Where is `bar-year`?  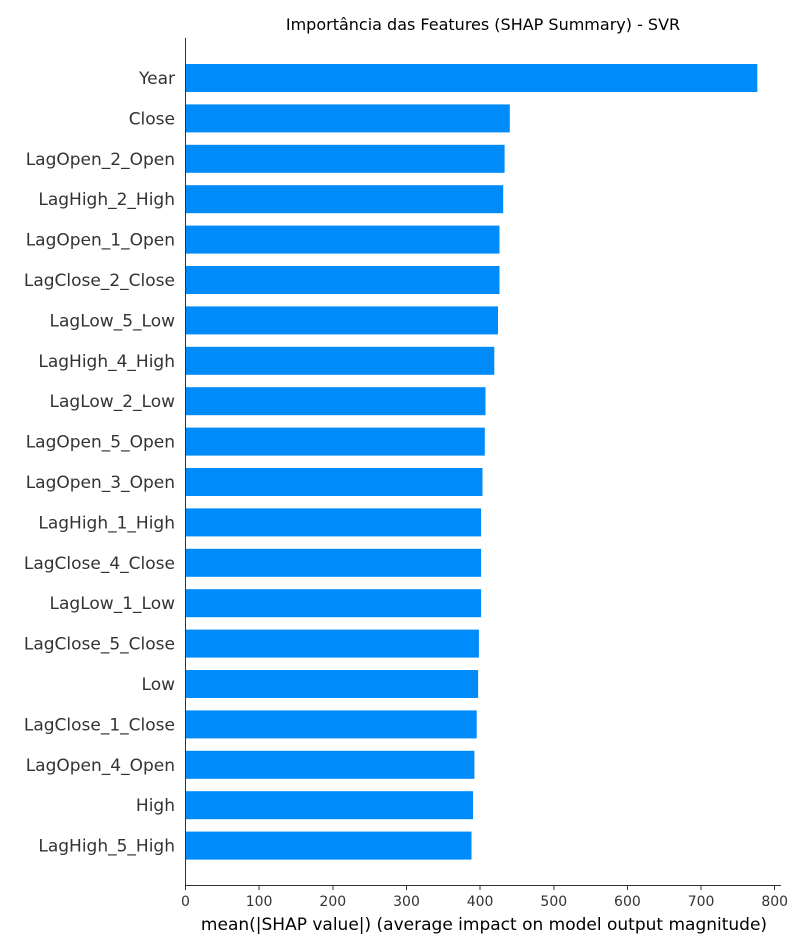 bar-year is located at coordinates (471, 78).